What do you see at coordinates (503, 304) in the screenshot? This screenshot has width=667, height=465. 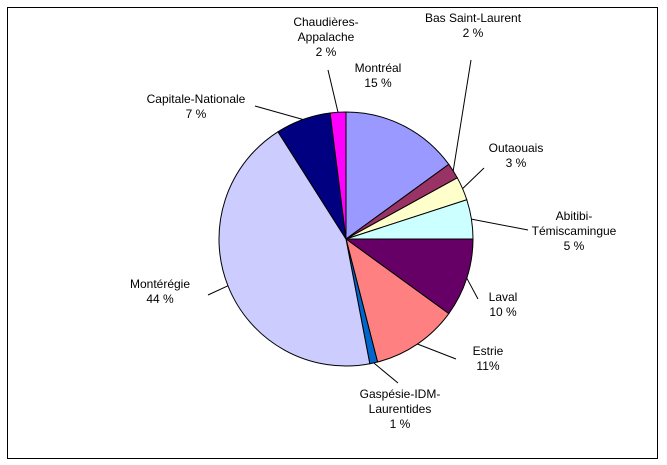 I see `slice-label: Laval 10 %` at bounding box center [503, 304].